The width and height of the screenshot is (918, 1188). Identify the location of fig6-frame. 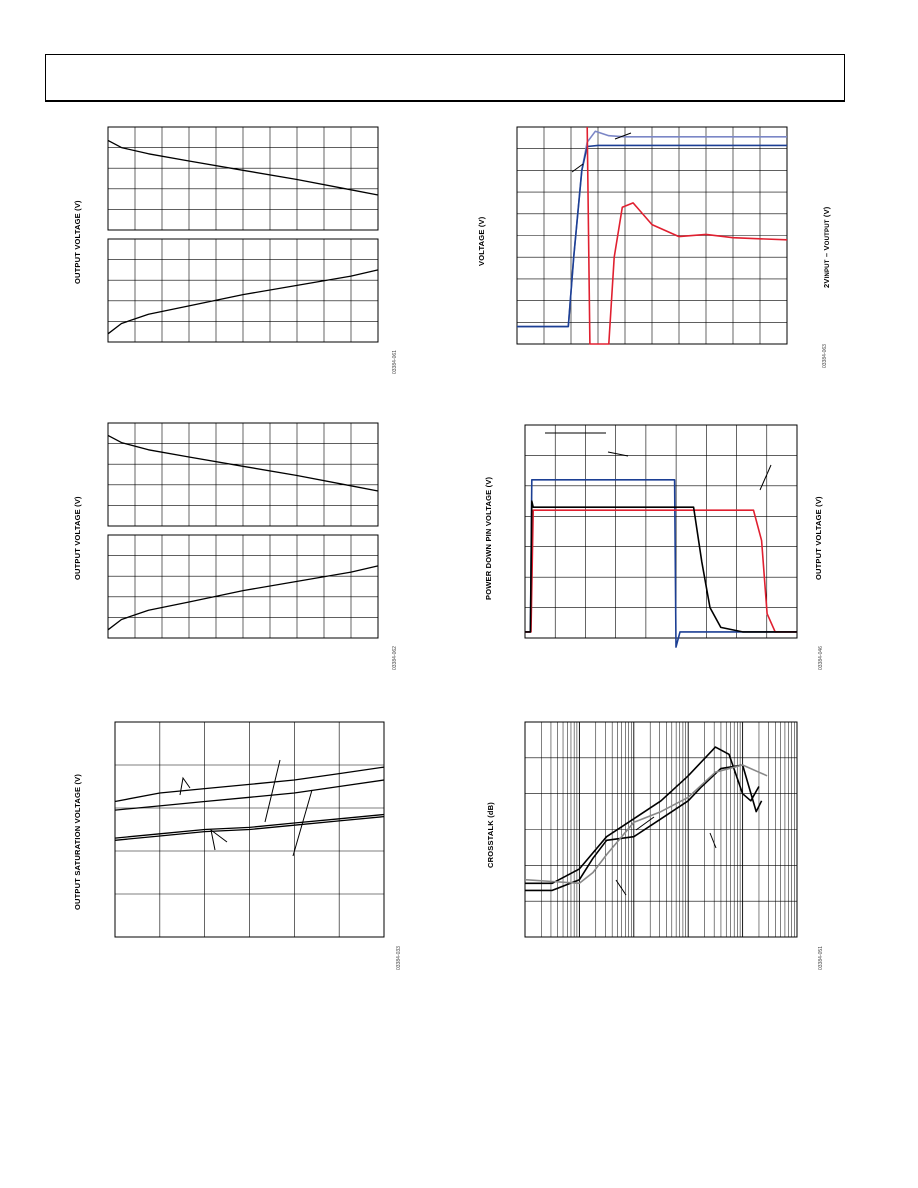
(661, 829).